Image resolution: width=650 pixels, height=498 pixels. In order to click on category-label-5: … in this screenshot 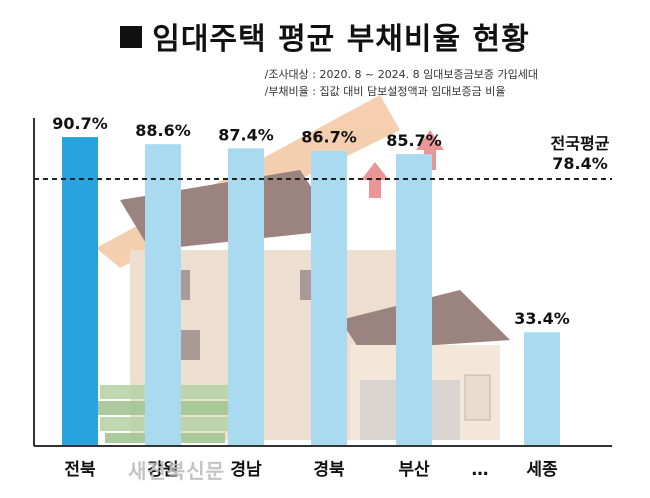, I will do `click(480, 470)`.